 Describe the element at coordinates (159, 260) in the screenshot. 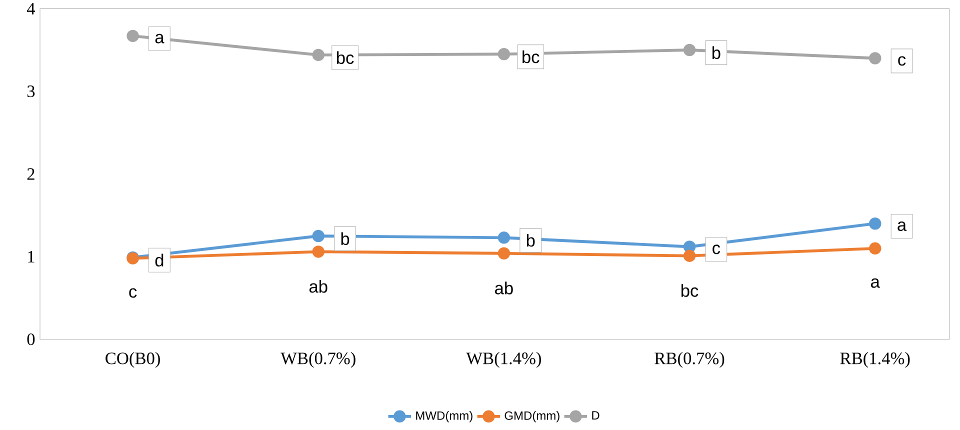

I see `annotation: d` at that location.